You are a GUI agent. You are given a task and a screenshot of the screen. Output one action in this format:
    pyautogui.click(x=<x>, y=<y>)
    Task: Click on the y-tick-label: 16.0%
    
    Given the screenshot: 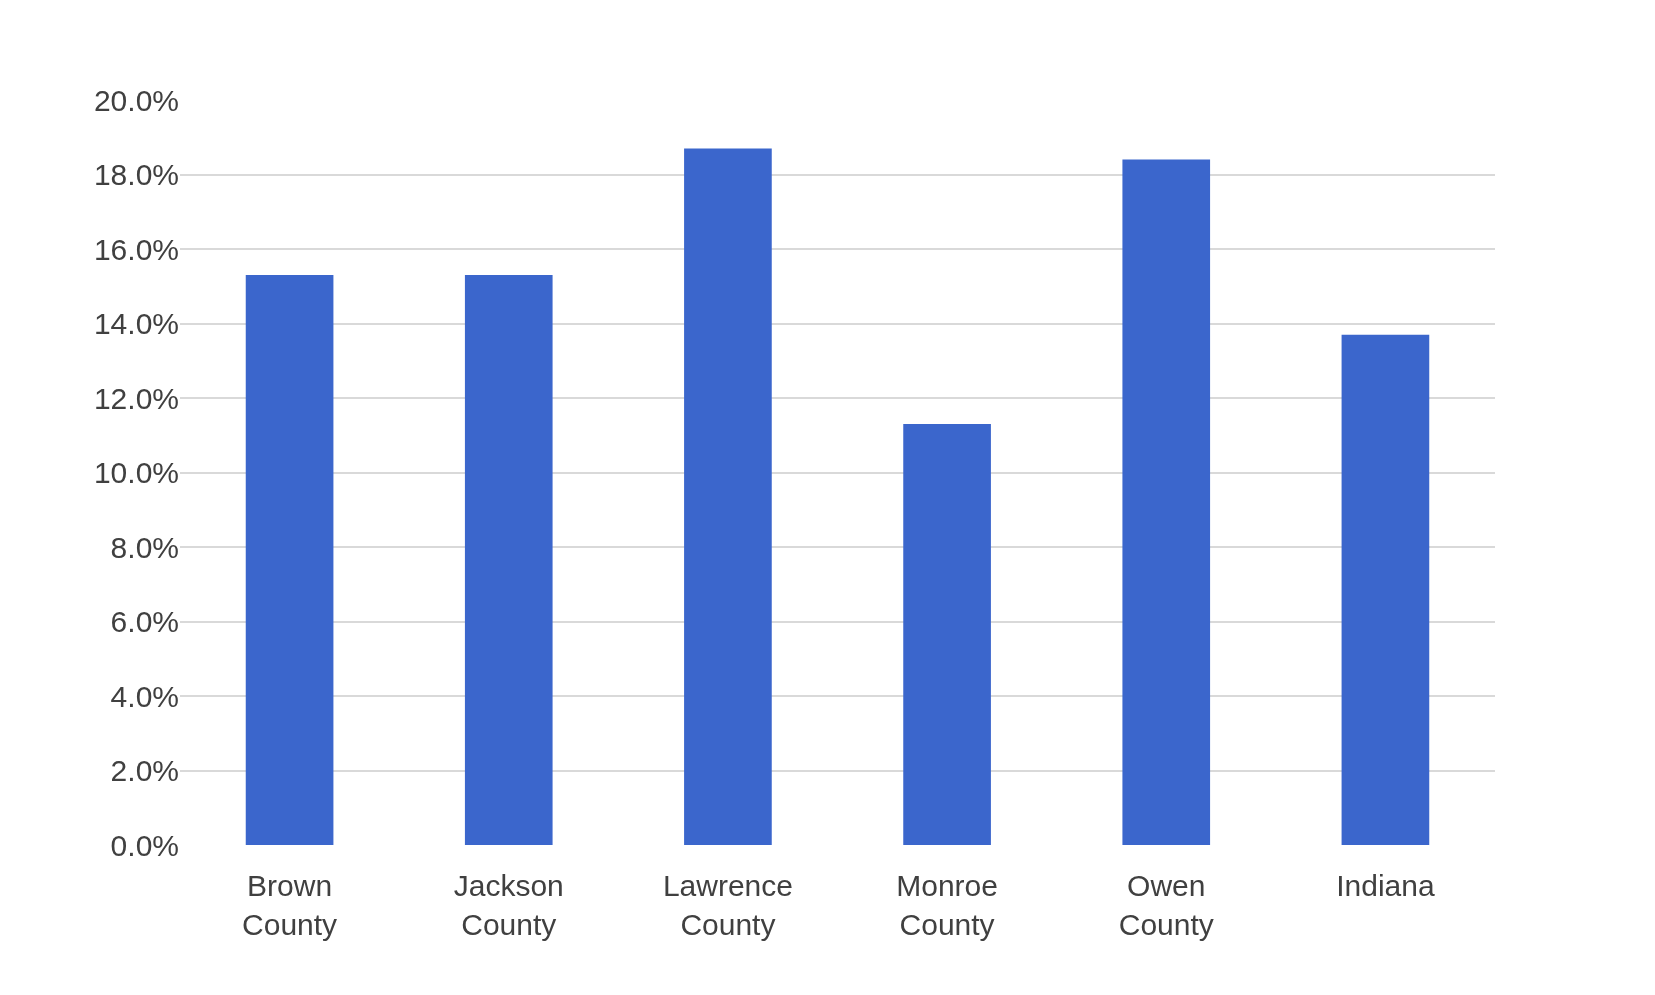 What is the action you would take?
    pyautogui.click(x=136, y=249)
    